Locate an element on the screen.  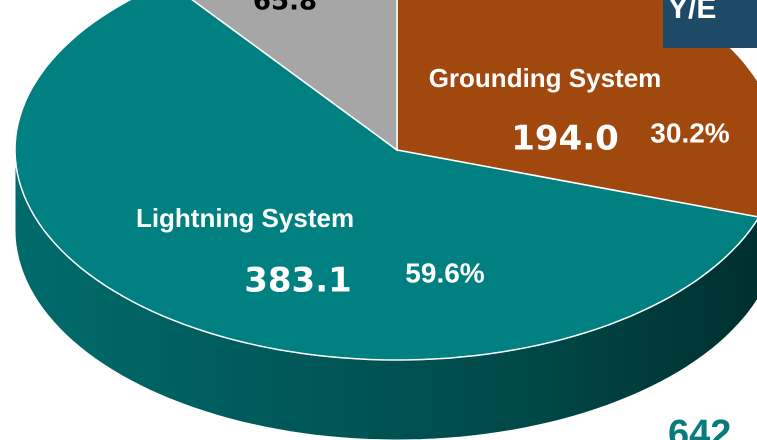
value-label: 194.0 is located at coordinates (565, 139).